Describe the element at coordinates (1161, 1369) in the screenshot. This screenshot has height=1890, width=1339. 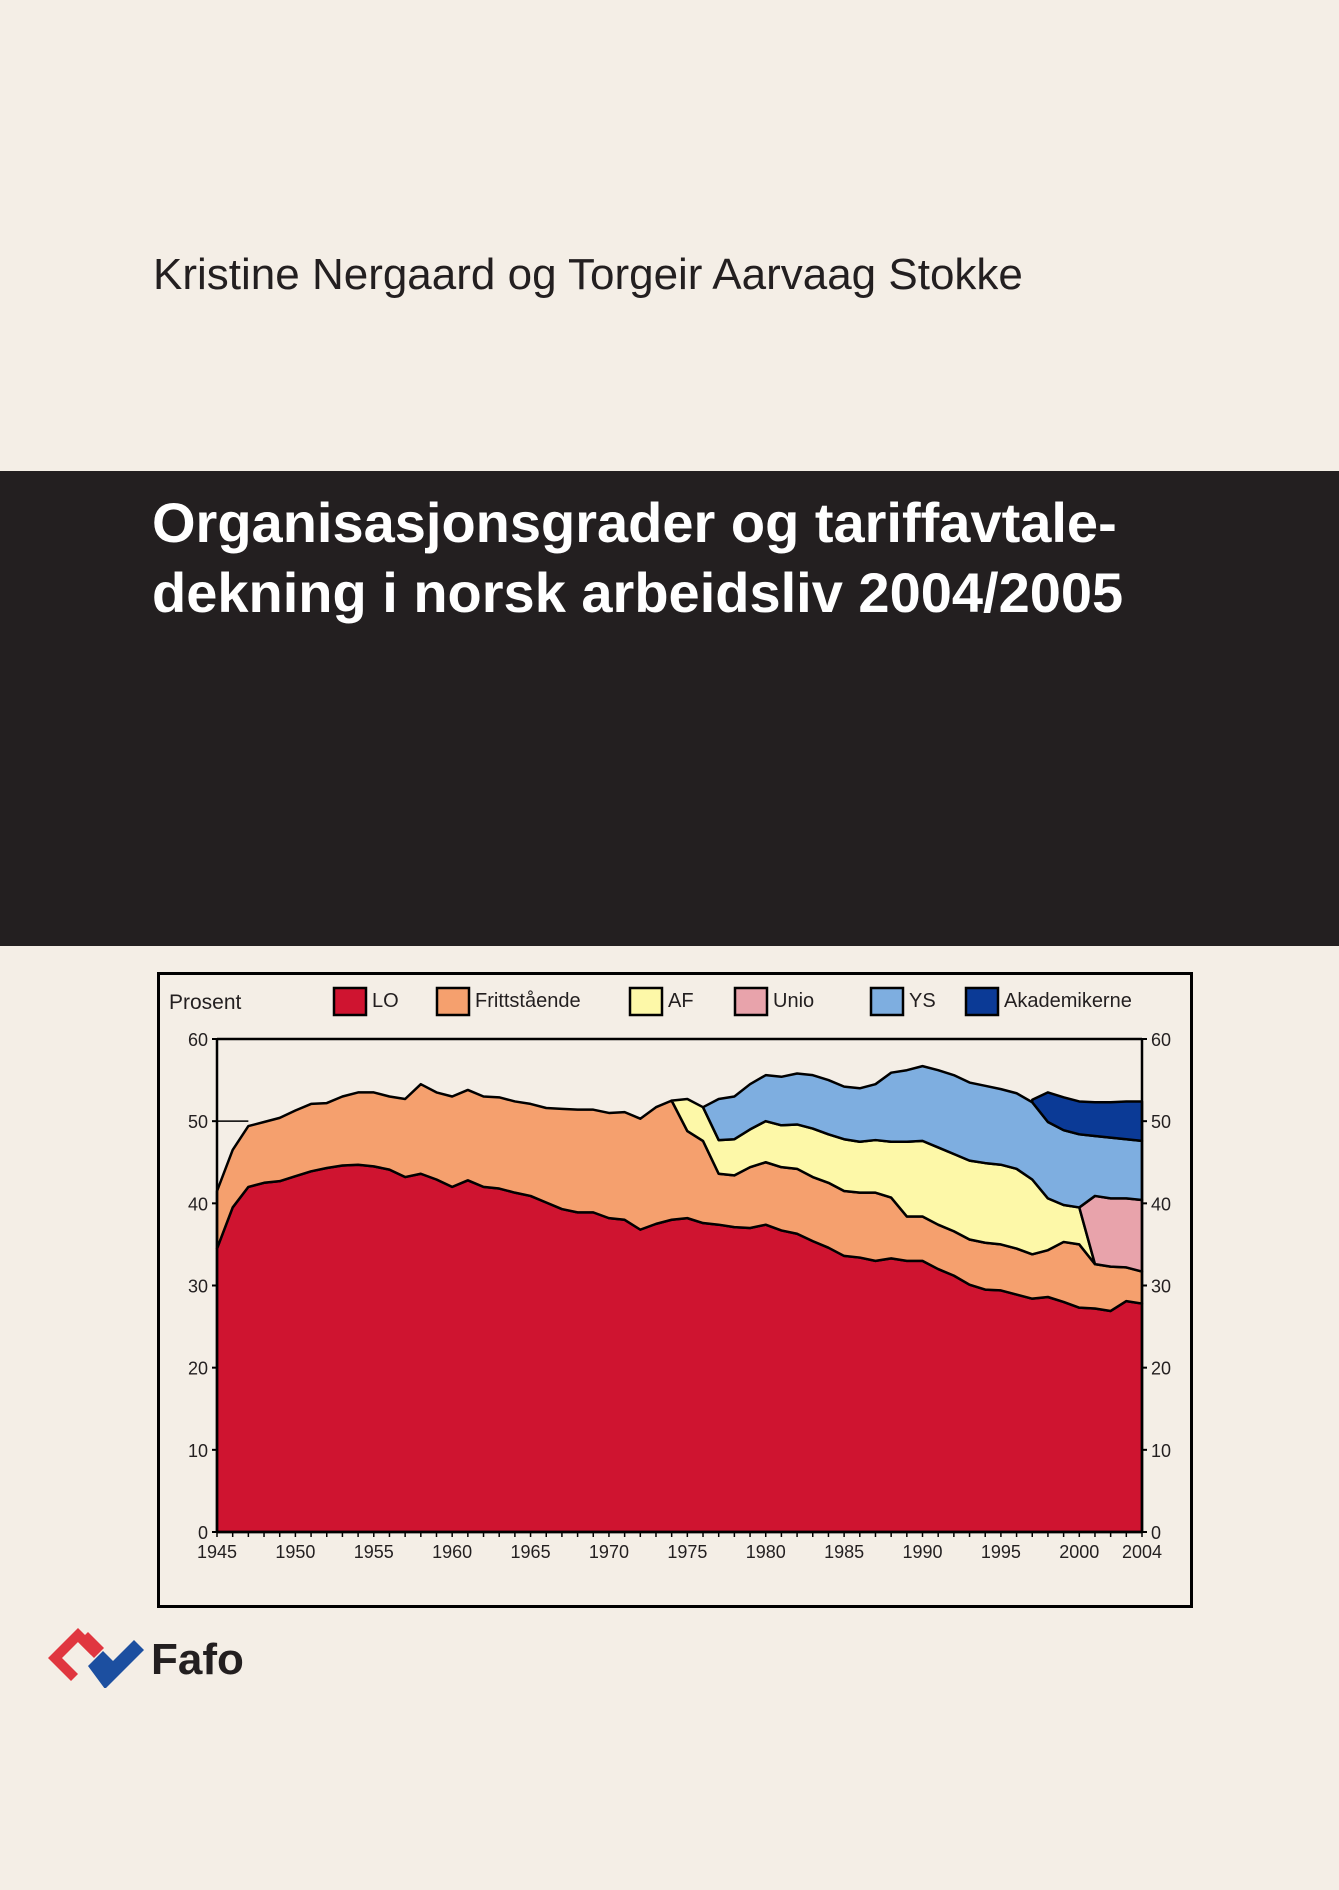
I see `y-tick-label-right: 20` at that location.